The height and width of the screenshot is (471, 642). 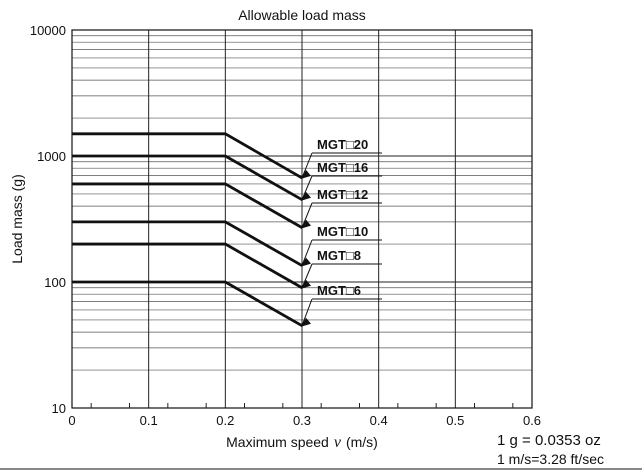 I want to click on x-tick-label: 0, so click(x=71, y=420).